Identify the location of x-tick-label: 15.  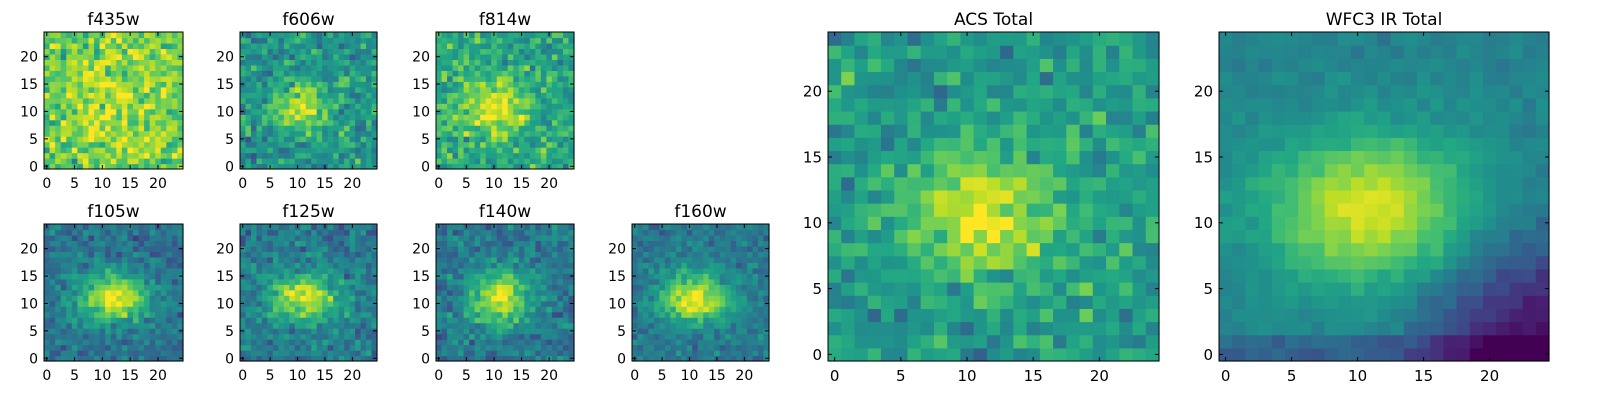
(325, 184).